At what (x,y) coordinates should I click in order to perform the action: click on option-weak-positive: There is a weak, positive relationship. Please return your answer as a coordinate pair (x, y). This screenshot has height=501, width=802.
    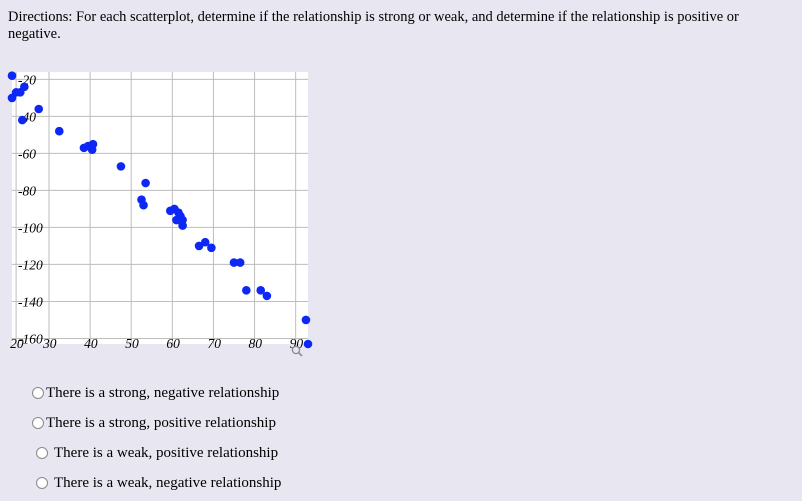
    Looking at the image, I should click on (156, 453).